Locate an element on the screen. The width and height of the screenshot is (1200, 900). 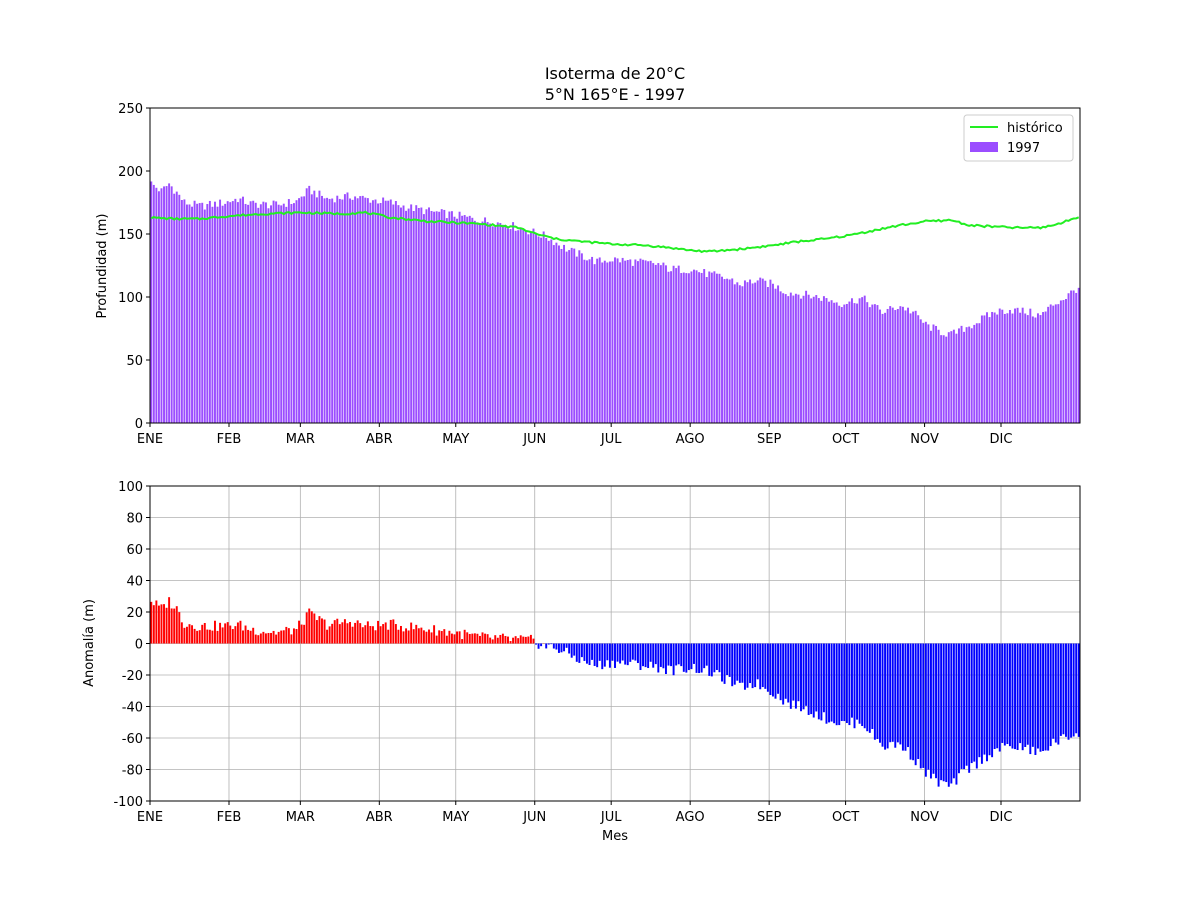
bottom-x-tick-label: OCT is located at coordinates (845, 817).